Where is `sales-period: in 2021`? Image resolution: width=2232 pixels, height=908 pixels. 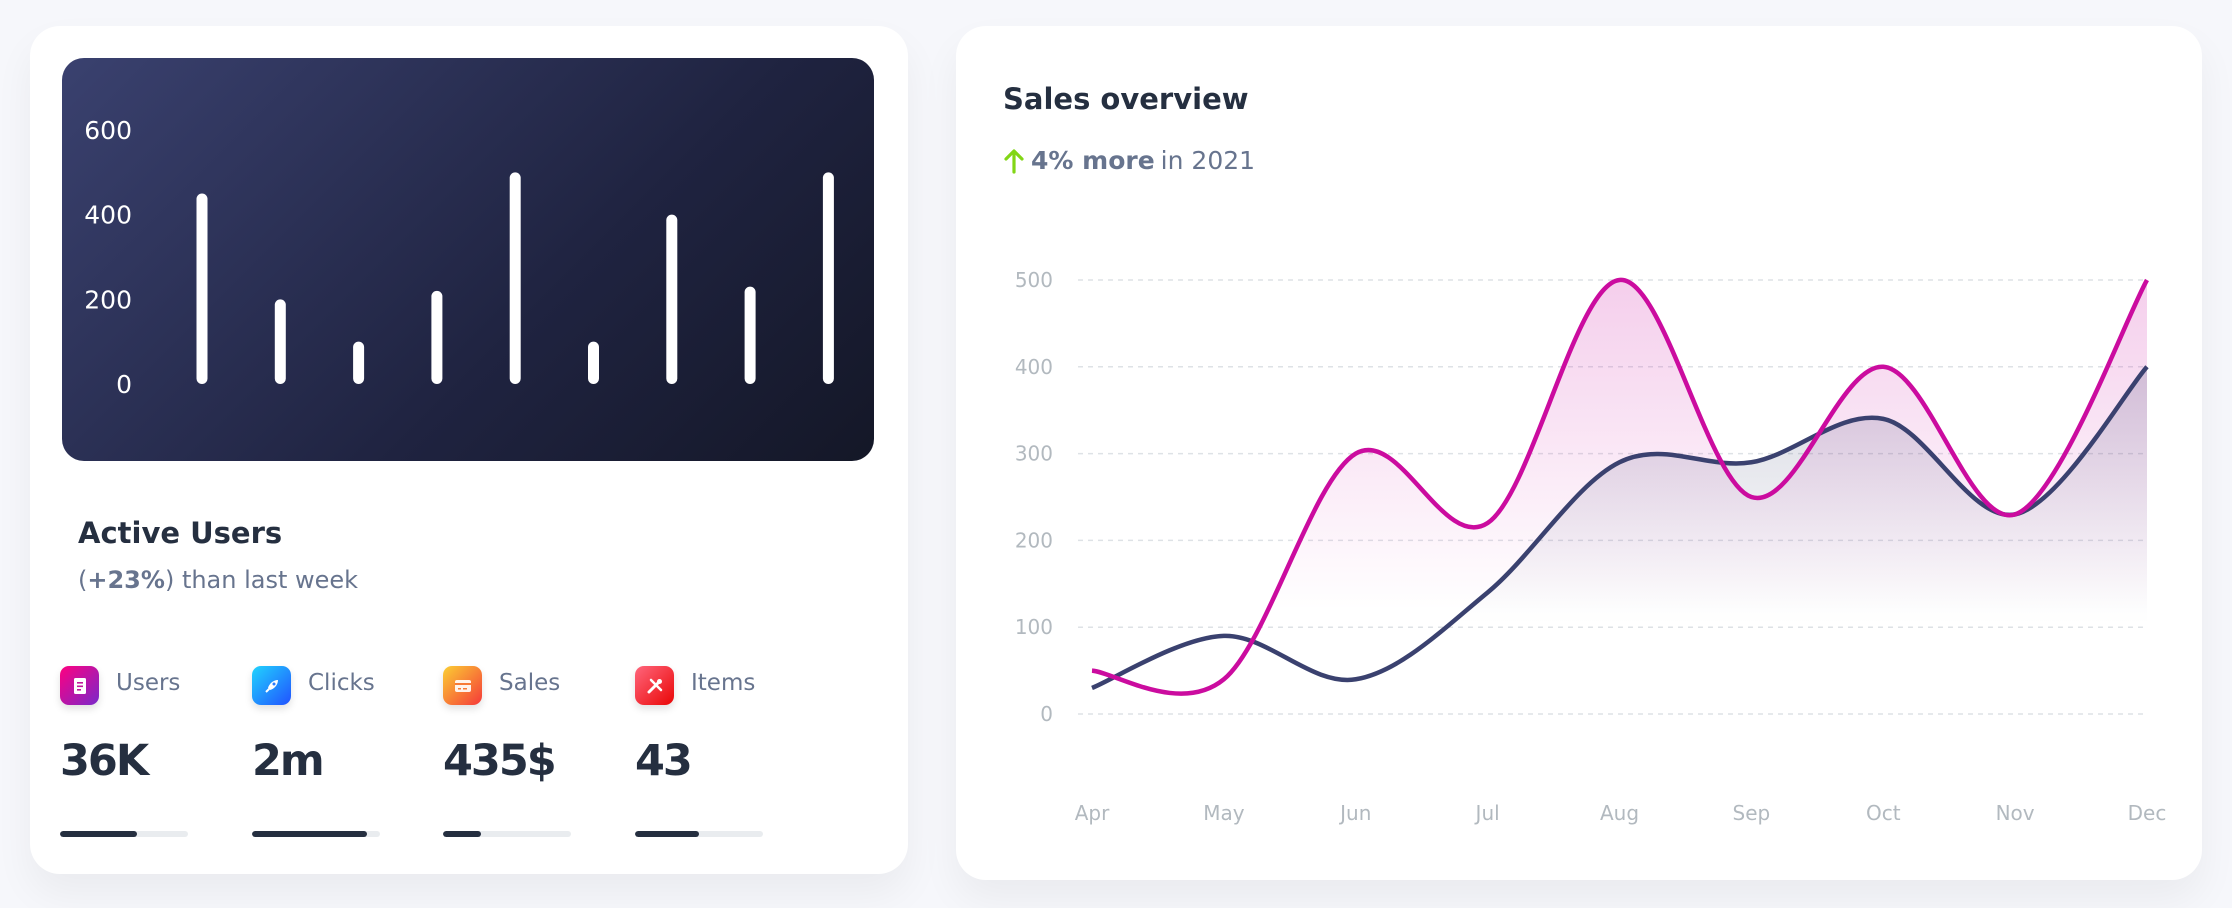
sales-period: in 2021 is located at coordinates (1208, 160).